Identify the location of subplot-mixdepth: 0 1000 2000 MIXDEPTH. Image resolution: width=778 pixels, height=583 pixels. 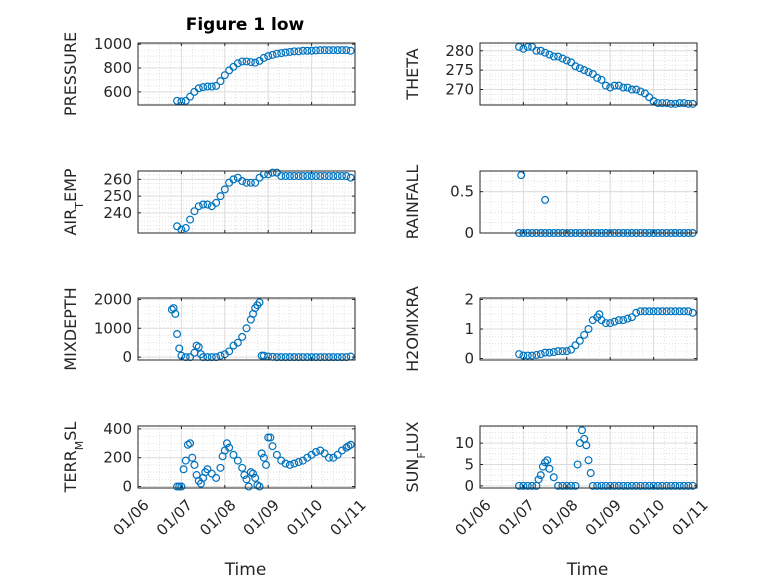
(208, 329).